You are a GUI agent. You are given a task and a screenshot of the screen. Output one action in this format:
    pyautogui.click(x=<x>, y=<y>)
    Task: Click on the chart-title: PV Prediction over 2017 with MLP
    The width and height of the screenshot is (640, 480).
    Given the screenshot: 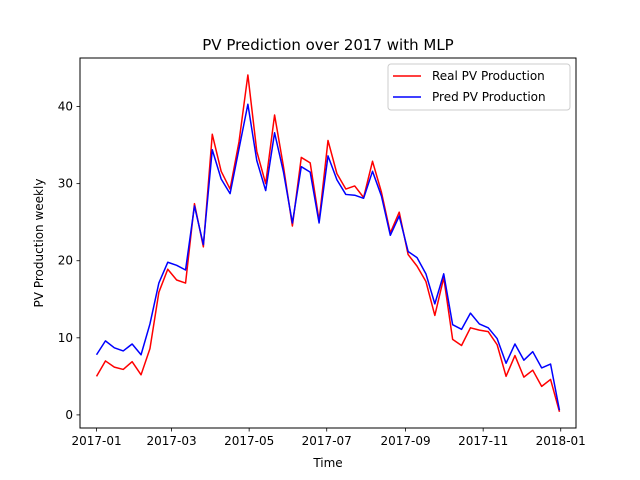 What is the action you would take?
    pyautogui.click(x=327, y=45)
    